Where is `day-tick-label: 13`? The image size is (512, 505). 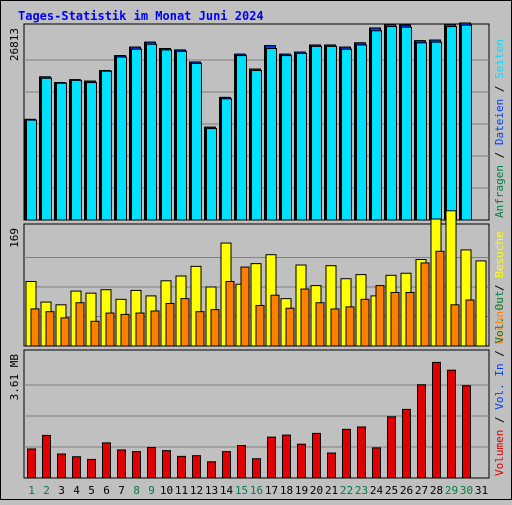 day-tick-label: 13 is located at coordinates (211, 490).